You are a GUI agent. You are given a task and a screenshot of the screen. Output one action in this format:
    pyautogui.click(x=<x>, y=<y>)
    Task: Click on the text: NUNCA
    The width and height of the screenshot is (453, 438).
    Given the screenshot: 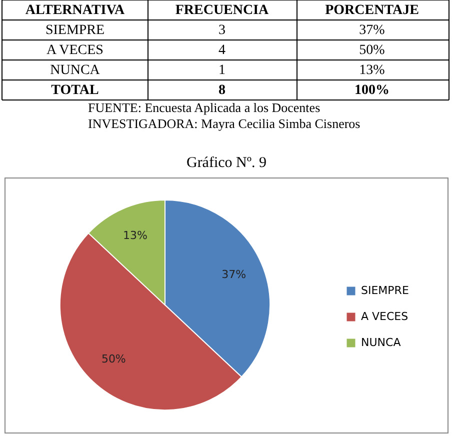 What is the action you would take?
    pyautogui.click(x=75, y=70)
    